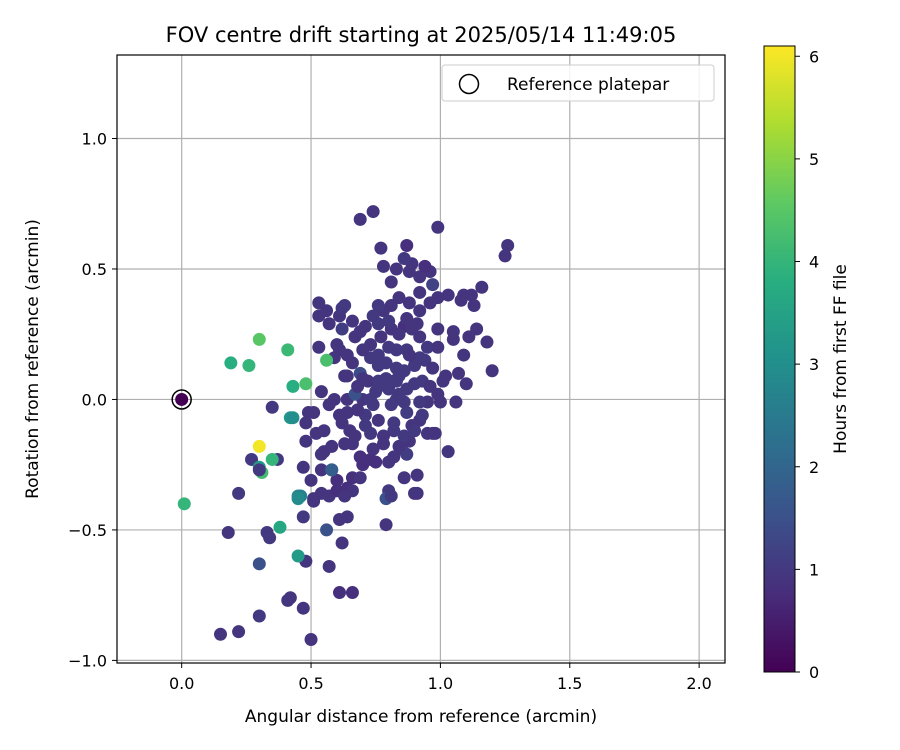  I want to click on colorbar-tick-label: 0, so click(814, 672).